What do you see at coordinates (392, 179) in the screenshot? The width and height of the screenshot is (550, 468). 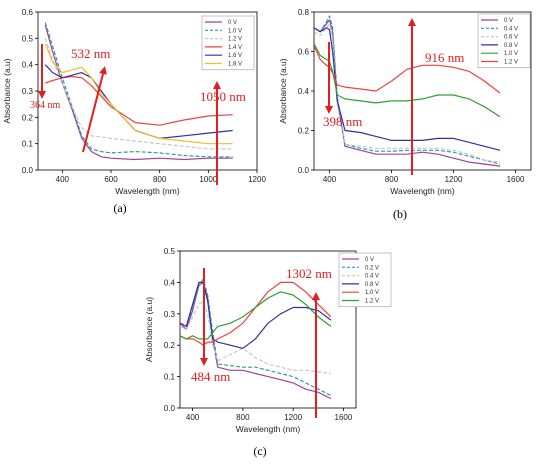 I see `panel-1-x-tick-label: 800` at bounding box center [392, 179].